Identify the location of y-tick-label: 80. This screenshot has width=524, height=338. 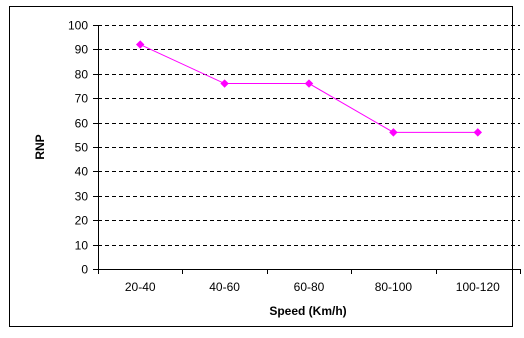
(82, 75).